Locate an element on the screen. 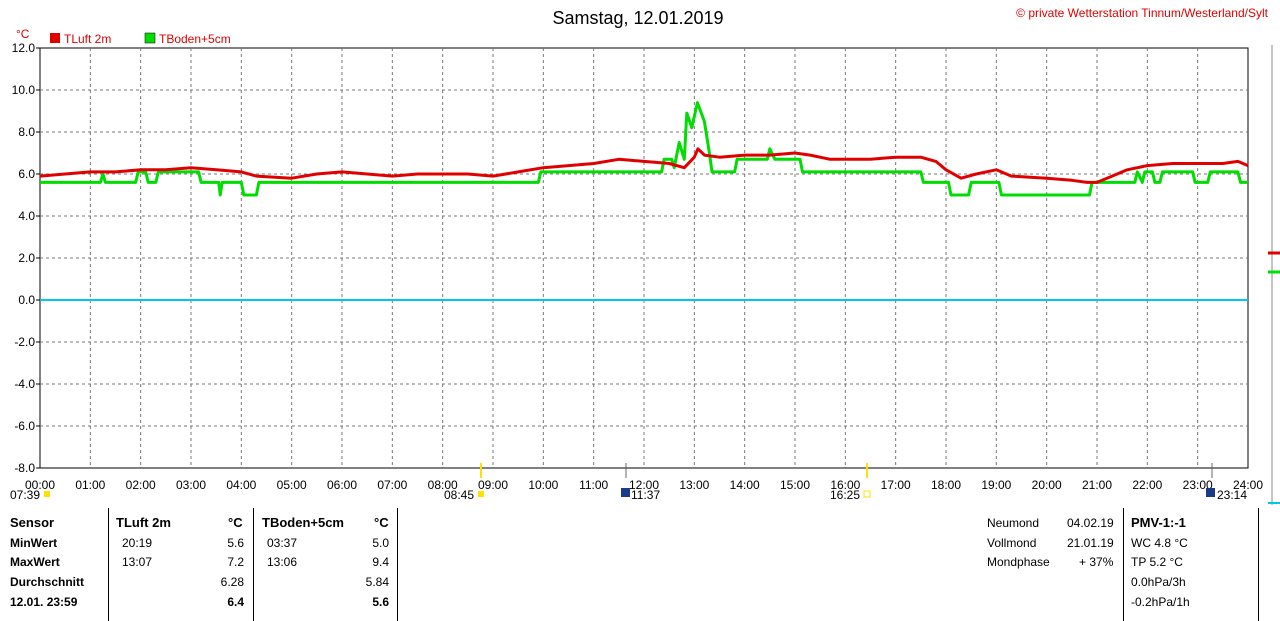 The width and height of the screenshot is (1280, 621). y-tick-label: -2.0 is located at coordinates (24, 342).